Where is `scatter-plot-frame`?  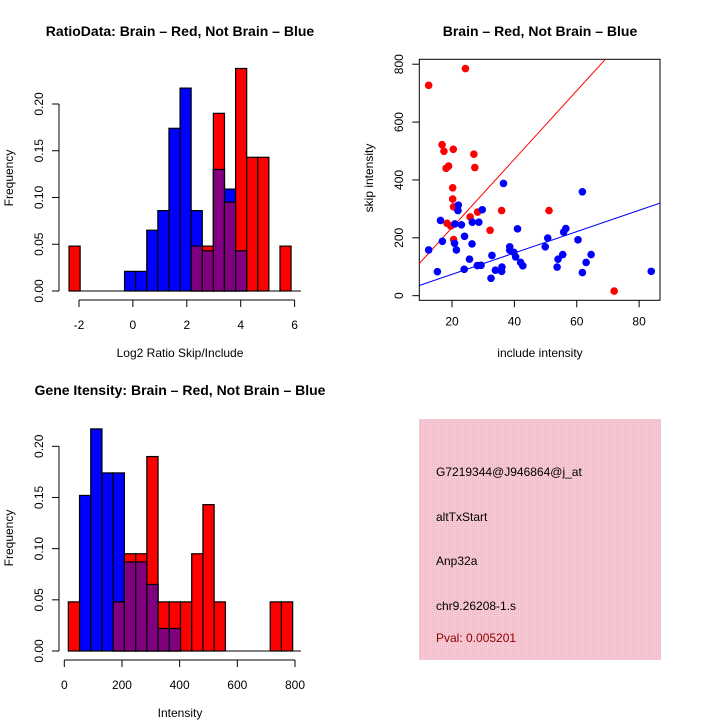 scatter-plot-frame is located at coordinates (539, 179).